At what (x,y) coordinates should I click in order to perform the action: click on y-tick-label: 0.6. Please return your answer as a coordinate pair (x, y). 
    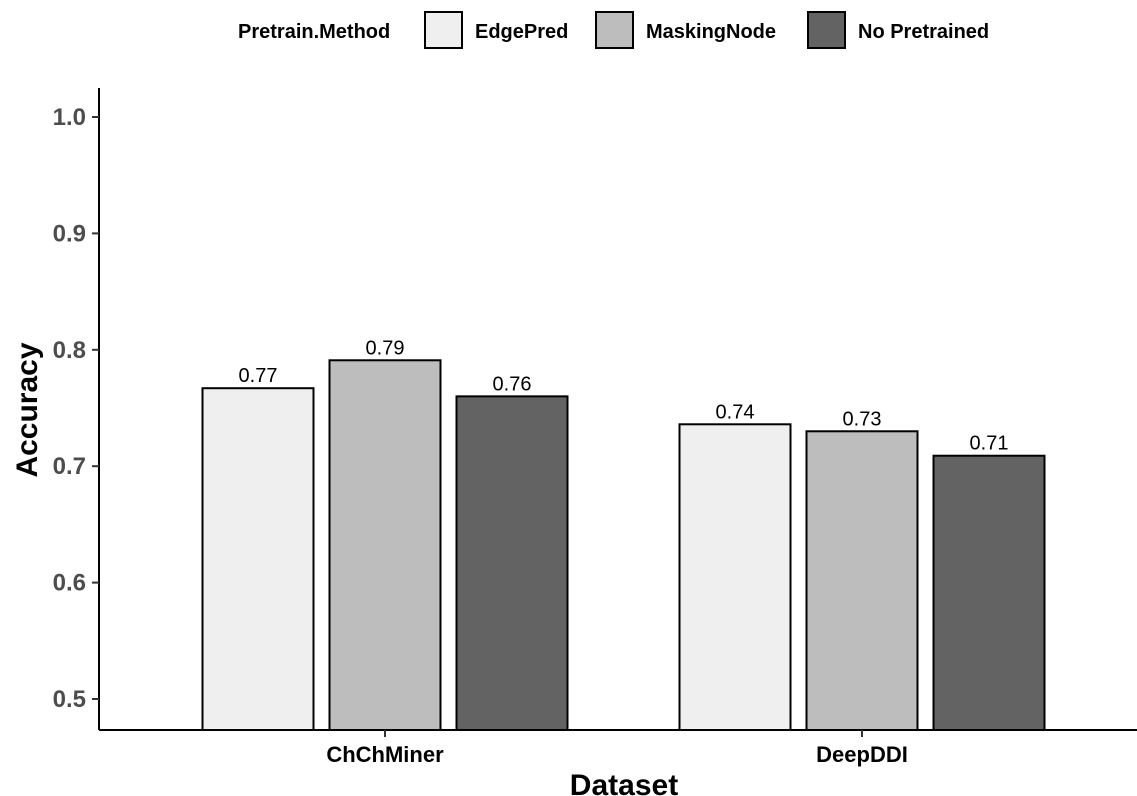
    Looking at the image, I should click on (69, 583).